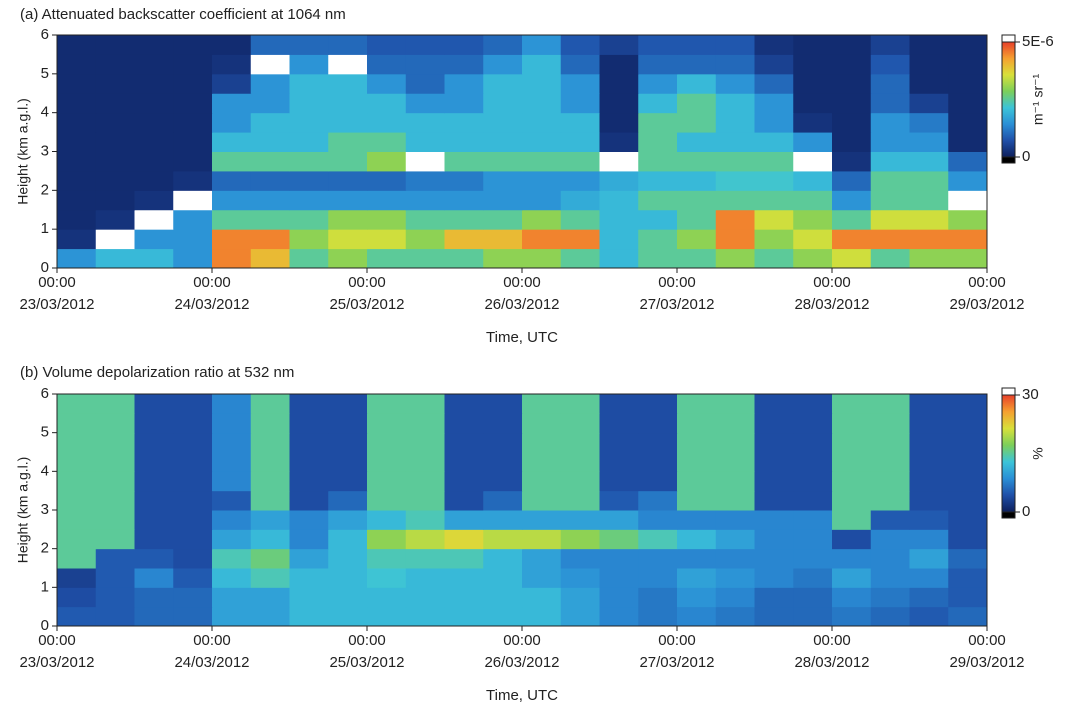 This screenshot has width=1067, height=704. I want to click on x-tick-label: 00:00, so click(57, 282).